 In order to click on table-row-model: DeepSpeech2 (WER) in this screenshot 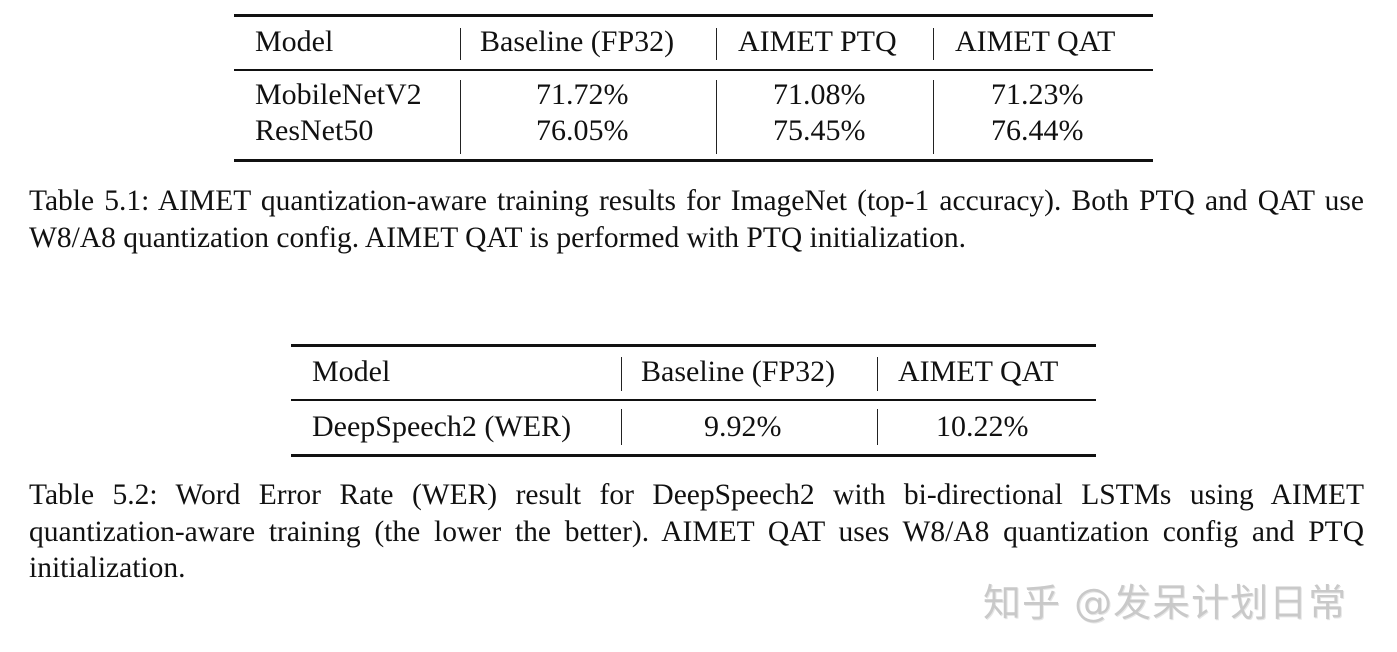, I will do `click(442, 426)`.